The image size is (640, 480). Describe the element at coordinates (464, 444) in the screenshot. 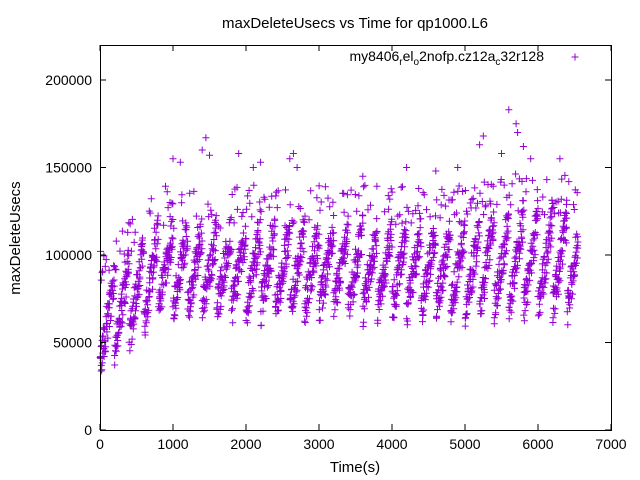

I see `x-tick-label: 5000` at that location.